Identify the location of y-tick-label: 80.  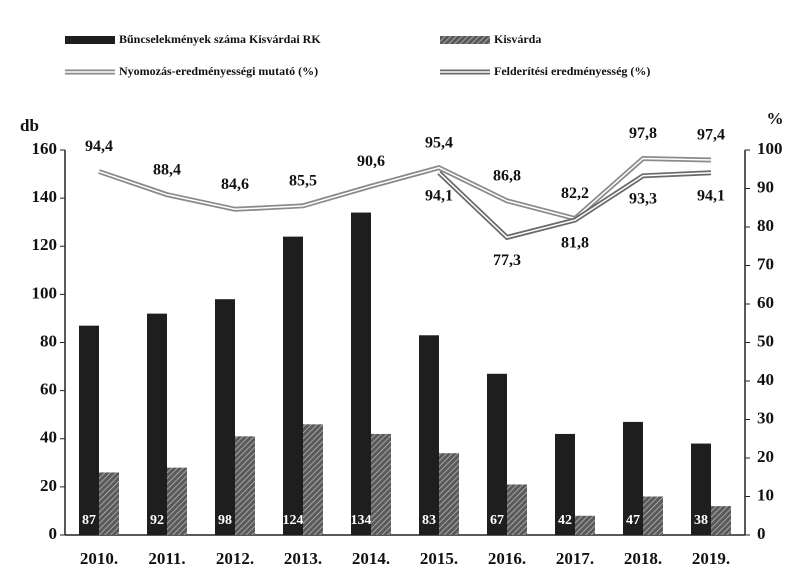
(48, 340).